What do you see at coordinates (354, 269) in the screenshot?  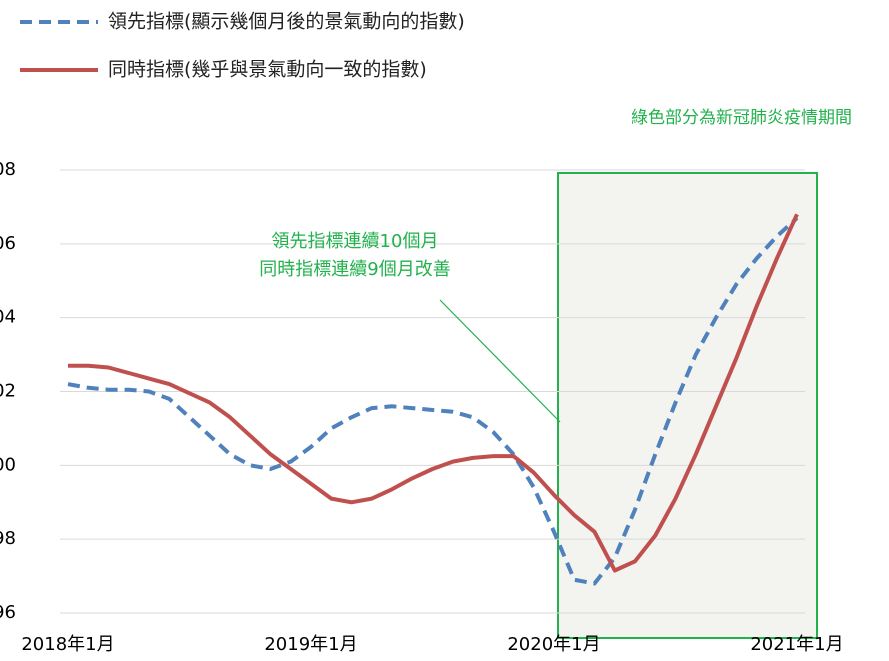 I see `annotation: 同時指標連續9個月改善` at bounding box center [354, 269].